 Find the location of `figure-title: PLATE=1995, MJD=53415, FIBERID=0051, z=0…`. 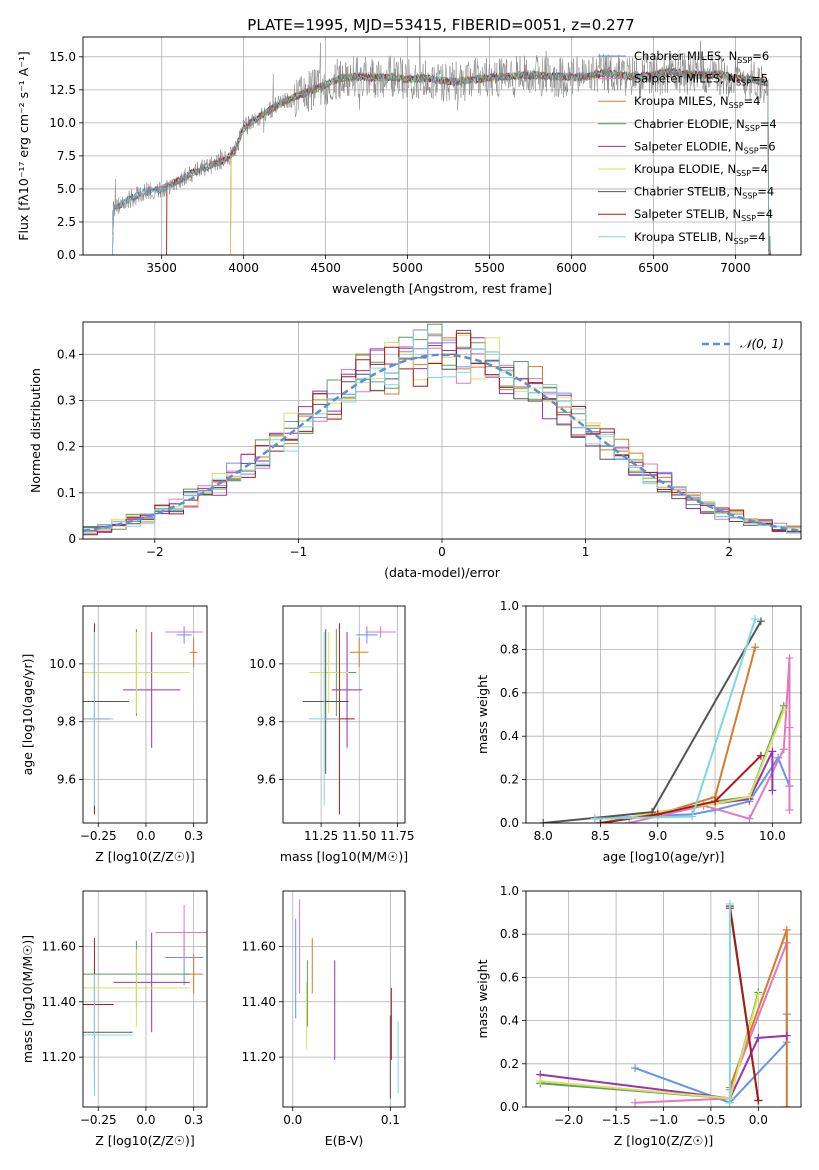

figure-title: PLATE=1995, MJD=53415, FIBERID=0051, z=0… is located at coordinates (440, 25).